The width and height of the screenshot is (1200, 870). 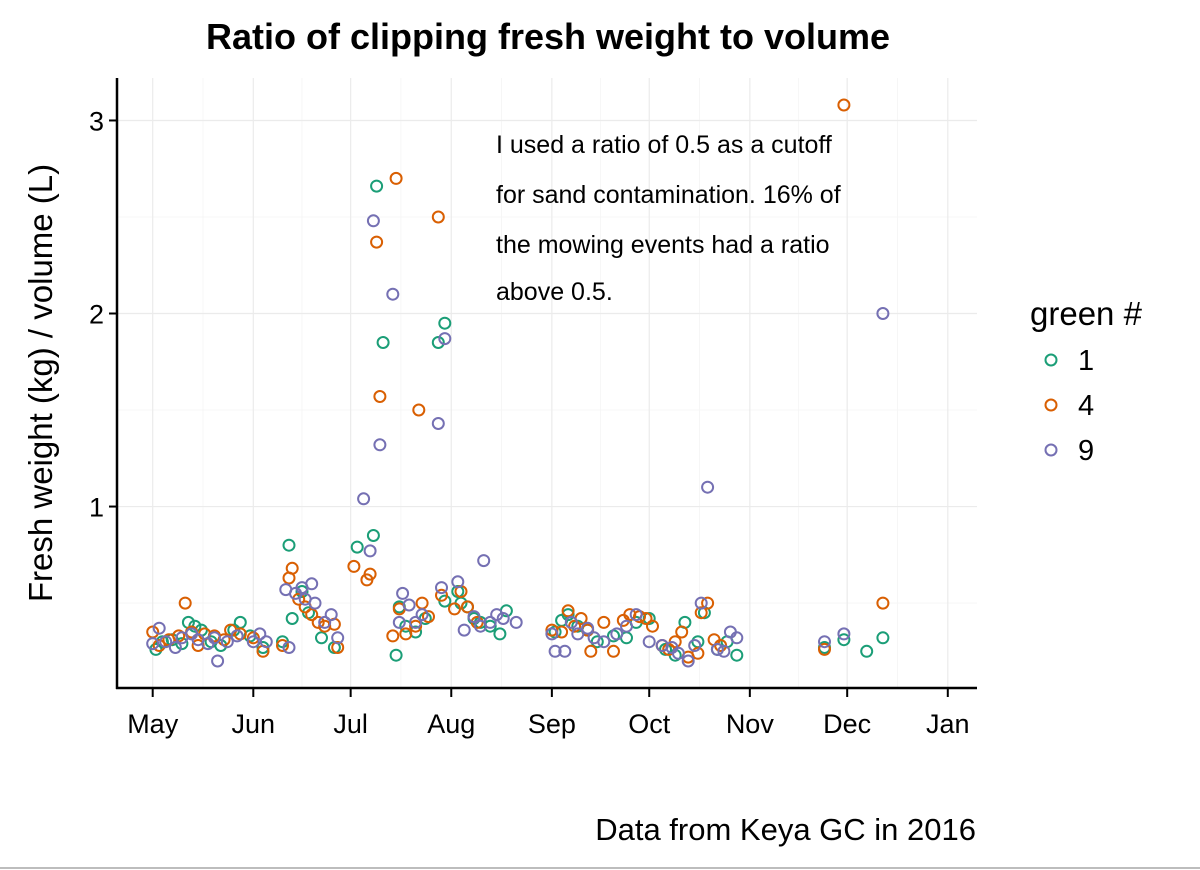 I want to click on caption: Data from Keya GC in 2016, so click(x=785, y=829).